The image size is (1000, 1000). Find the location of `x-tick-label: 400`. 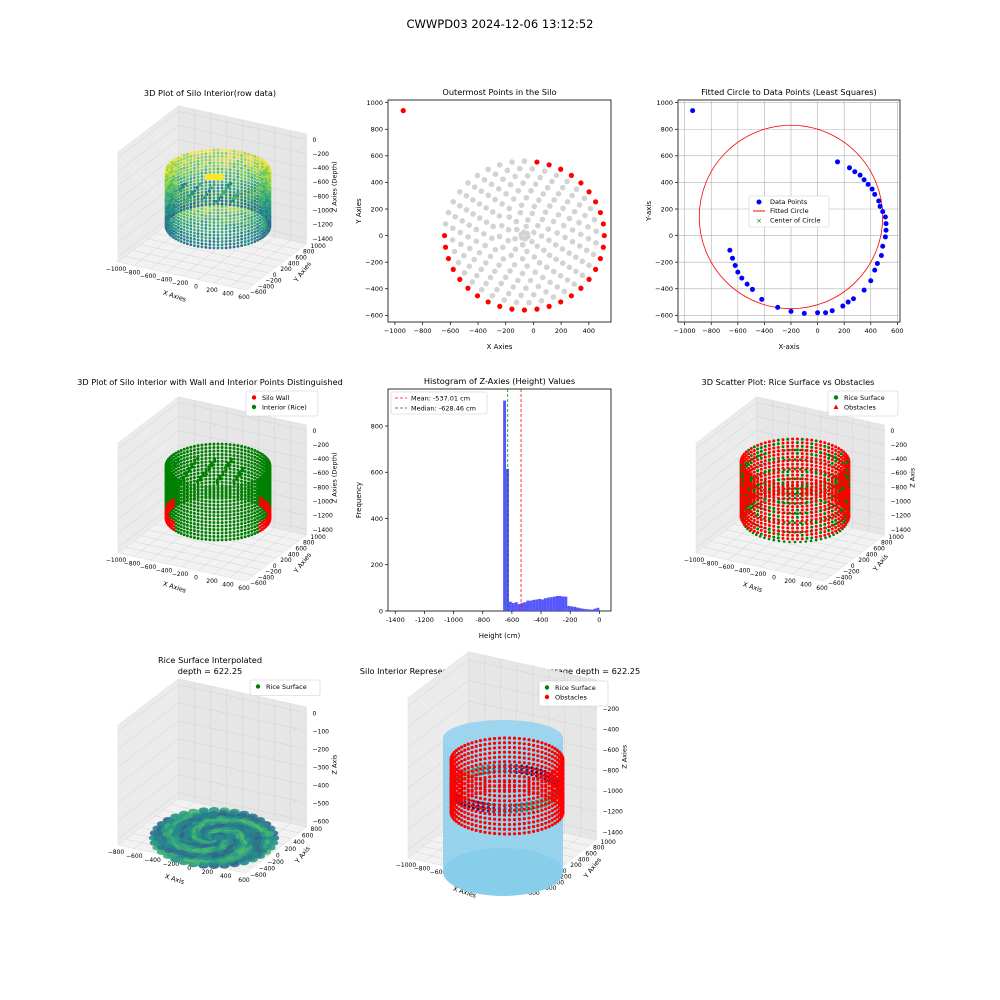

x-tick-label: 400 is located at coordinates (228, 585).